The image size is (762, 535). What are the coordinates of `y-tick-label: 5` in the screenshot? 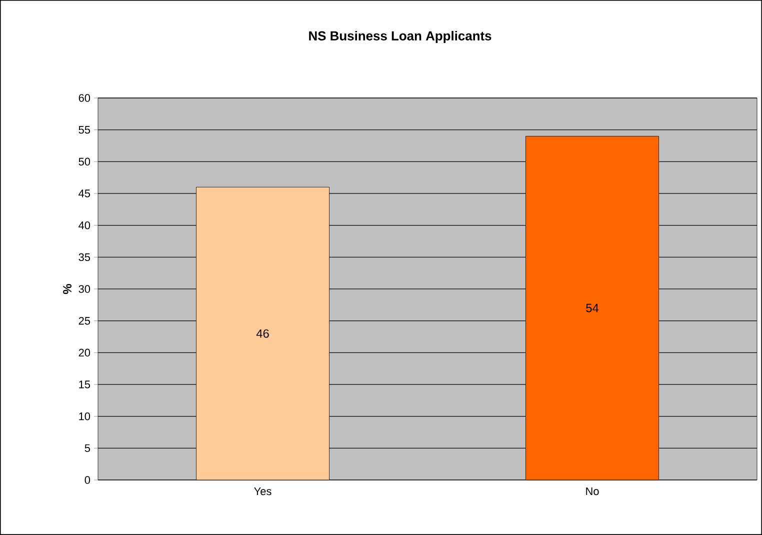 It's located at (87, 448).